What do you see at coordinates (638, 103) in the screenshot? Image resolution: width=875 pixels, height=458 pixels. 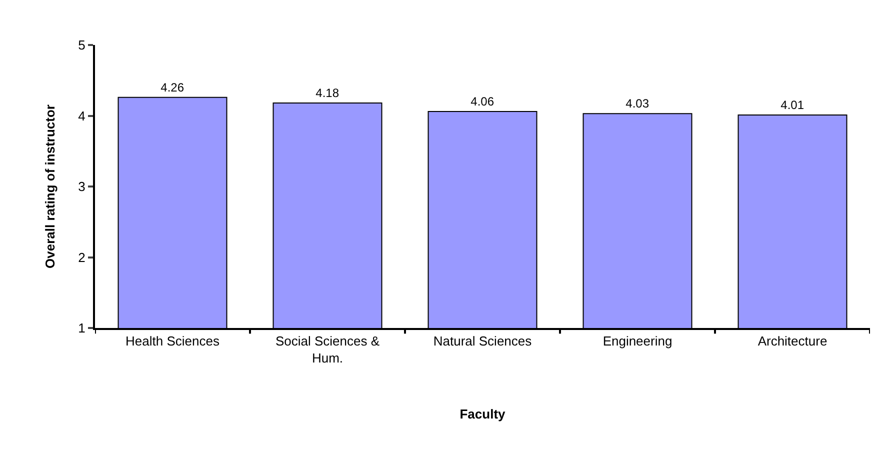 I see `data-label: 4.03` at bounding box center [638, 103].